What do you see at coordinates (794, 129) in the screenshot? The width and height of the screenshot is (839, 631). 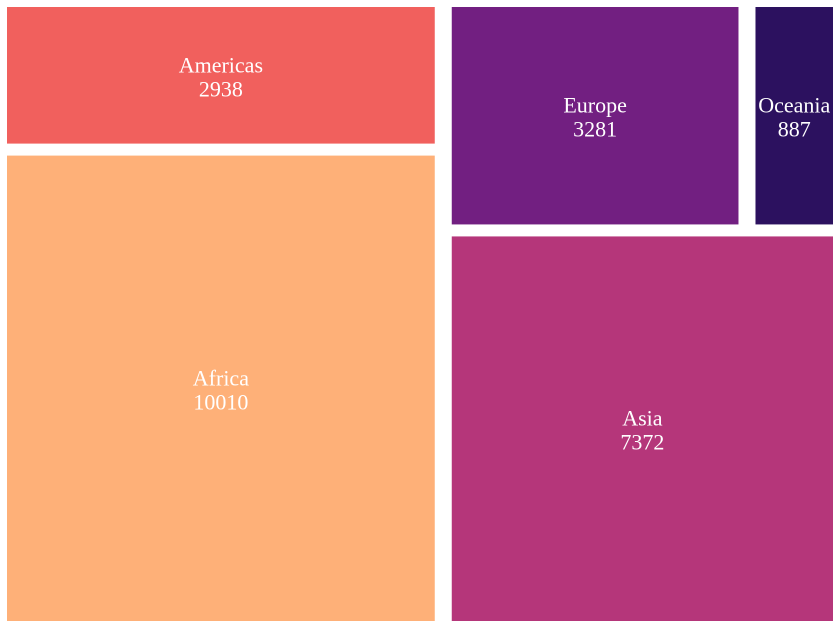 I see `tile-oceania-value: 887` at bounding box center [794, 129].